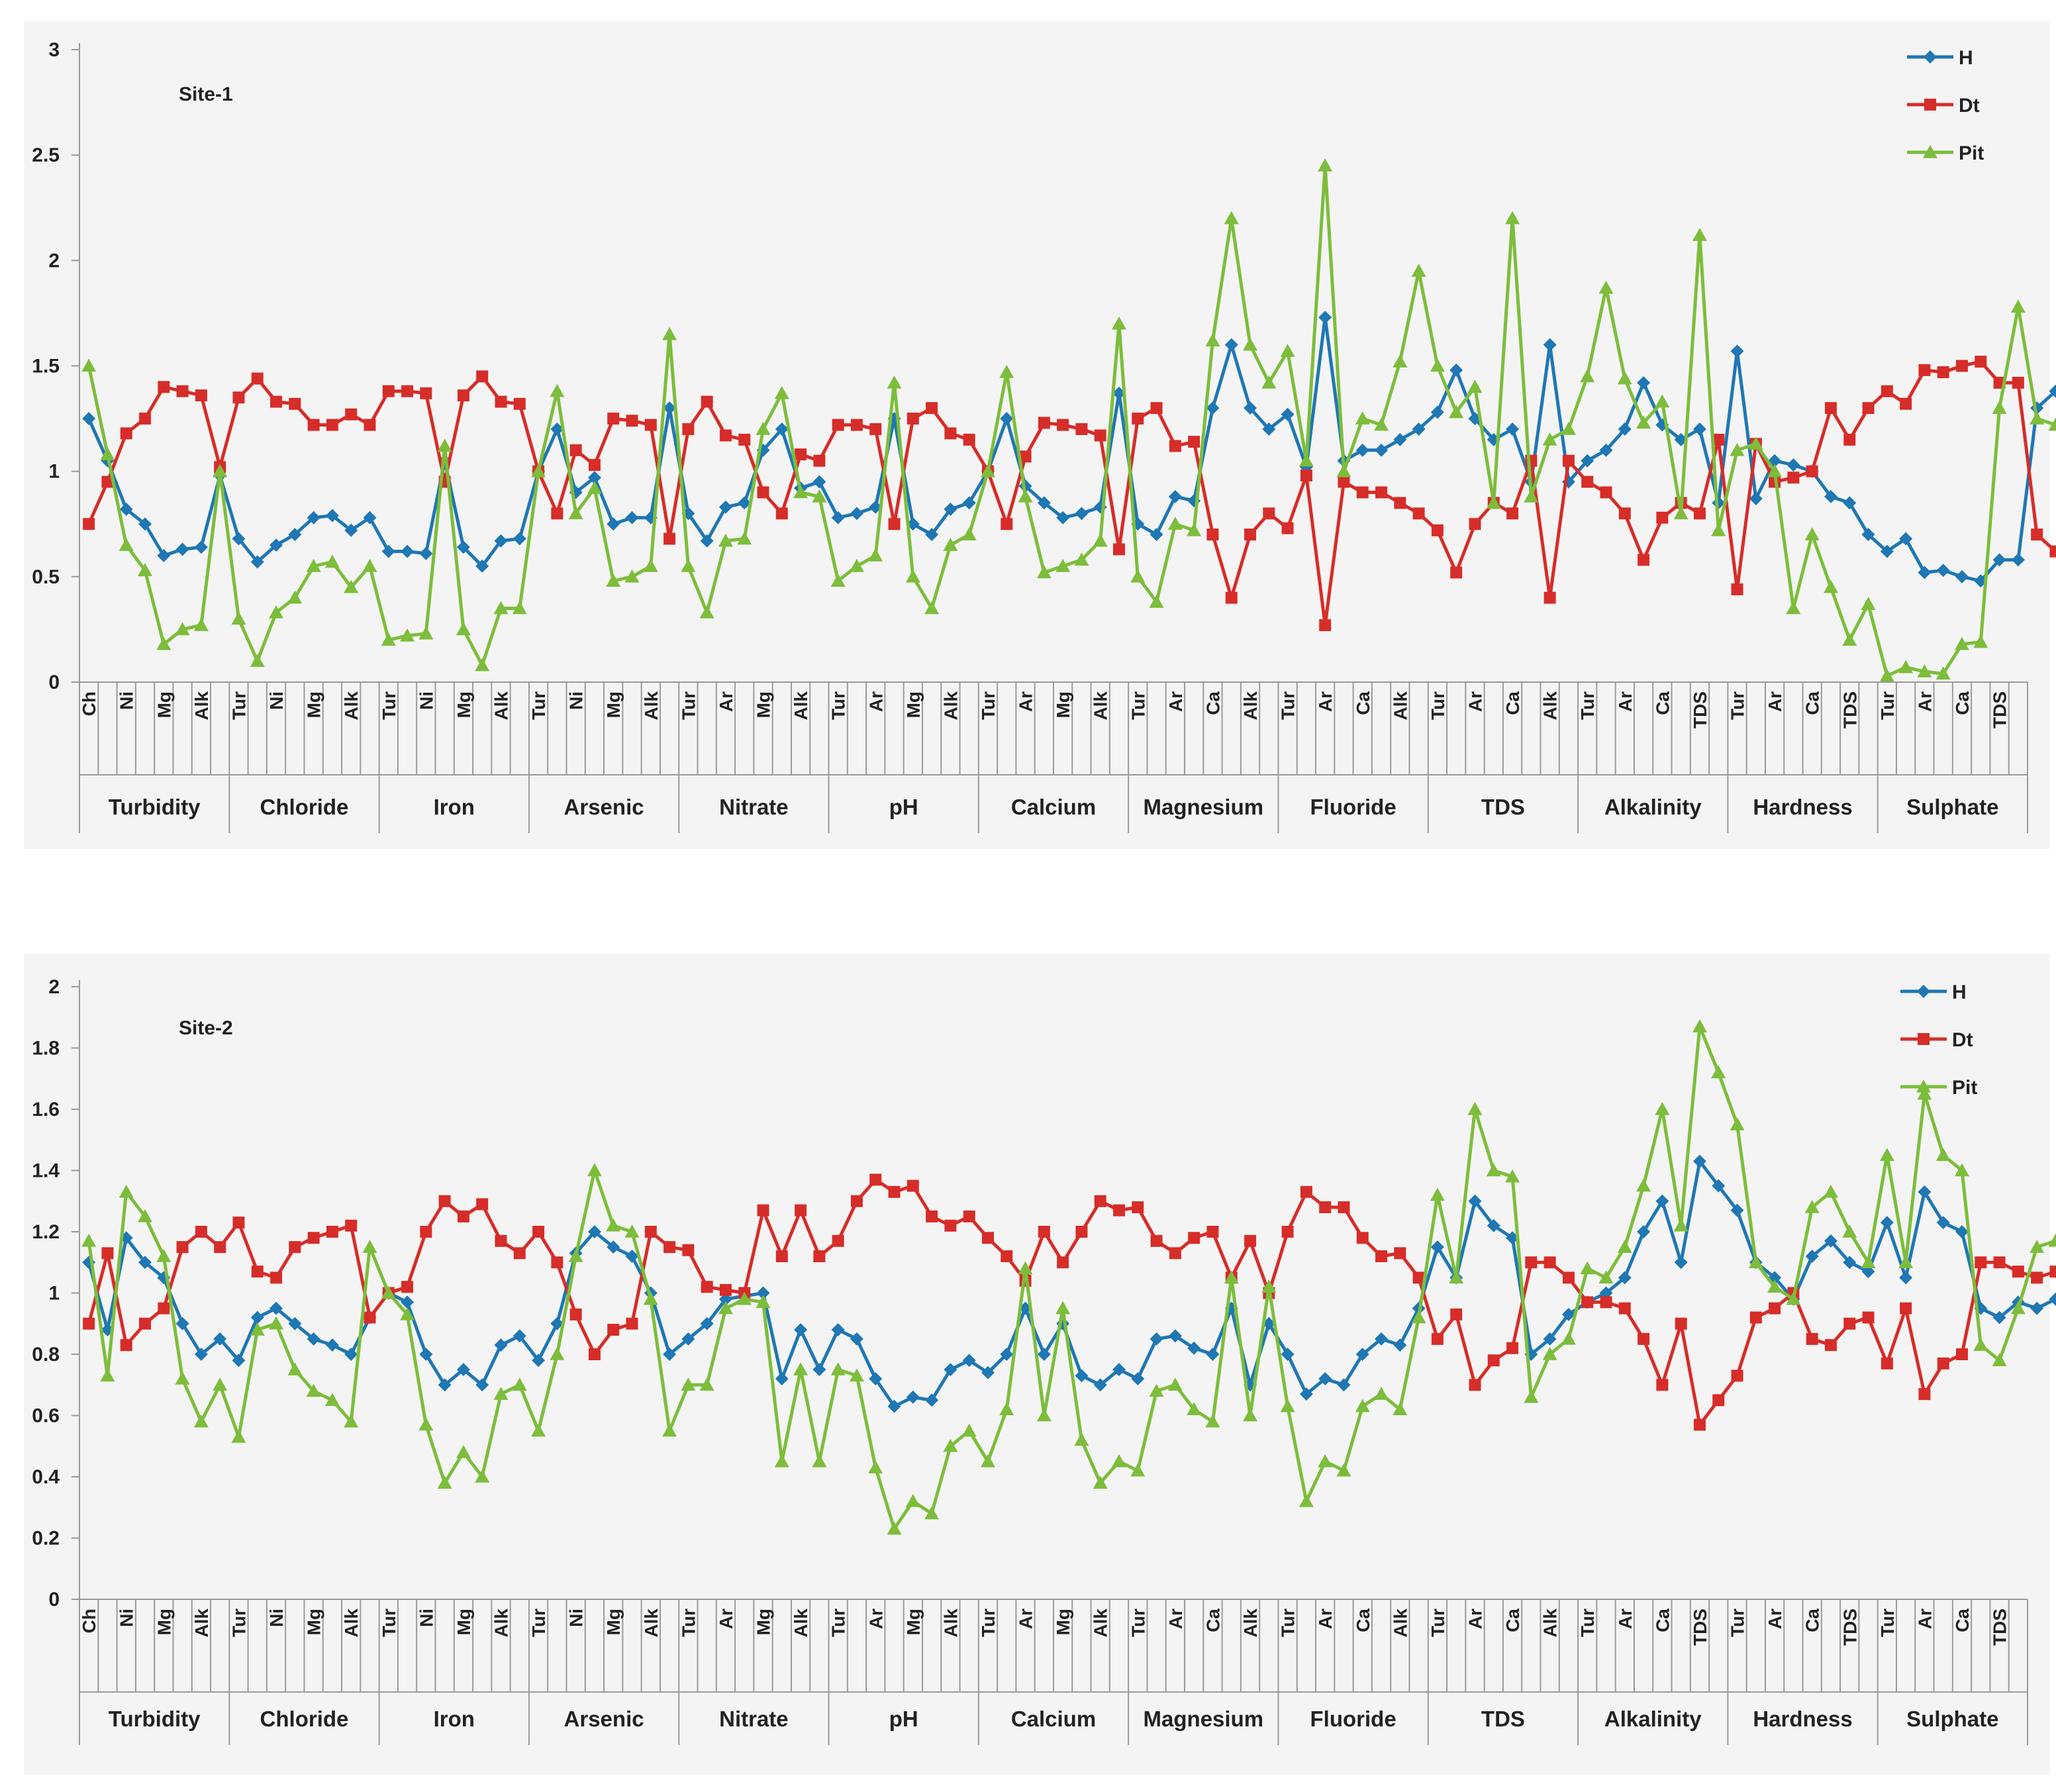 The width and height of the screenshot is (2056, 1792). Describe the element at coordinates (1353, 1719) in the screenshot. I see `group-label: Fluoride` at that location.